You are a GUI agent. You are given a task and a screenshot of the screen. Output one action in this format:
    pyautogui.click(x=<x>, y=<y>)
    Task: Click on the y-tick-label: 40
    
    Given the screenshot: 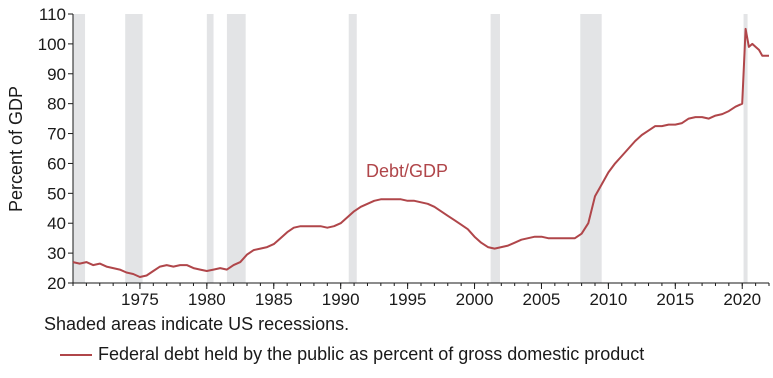 What is the action you would take?
    pyautogui.click(x=56, y=223)
    